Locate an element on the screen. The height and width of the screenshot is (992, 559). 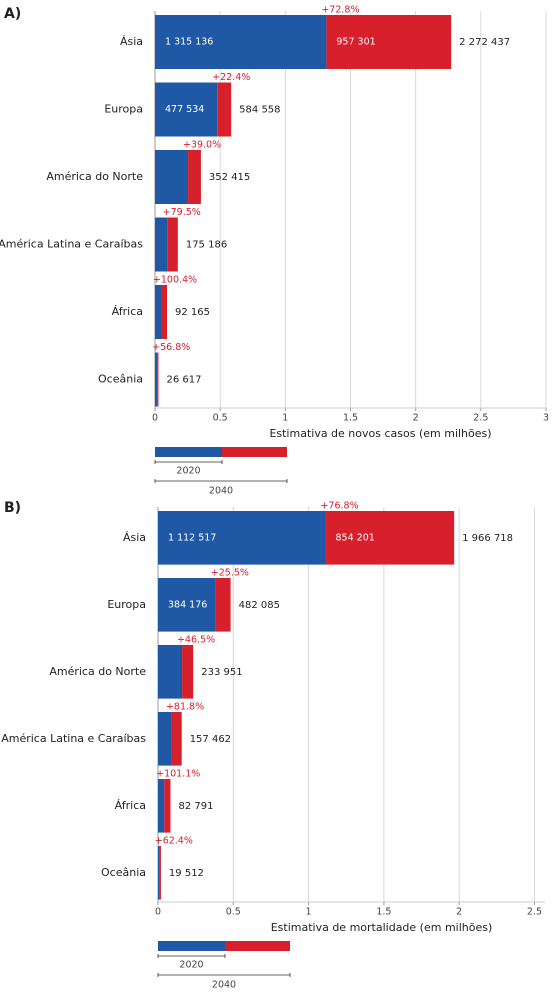
x-axis-label: Estimativa de novos casos (em milhões) is located at coordinates (380, 433).